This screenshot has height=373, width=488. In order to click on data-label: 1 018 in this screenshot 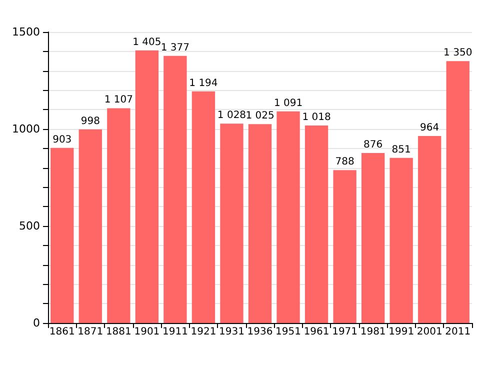, I will do `click(316, 118)`.